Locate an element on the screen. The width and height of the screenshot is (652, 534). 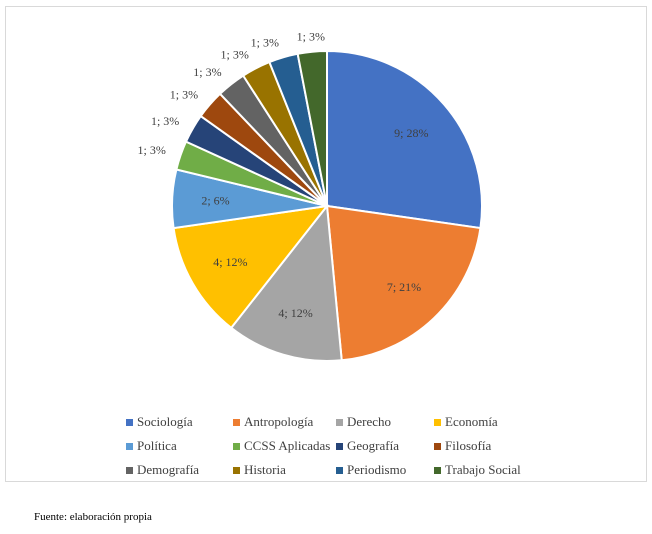
source-note: Fuente: elaboración propia is located at coordinates (93, 517).